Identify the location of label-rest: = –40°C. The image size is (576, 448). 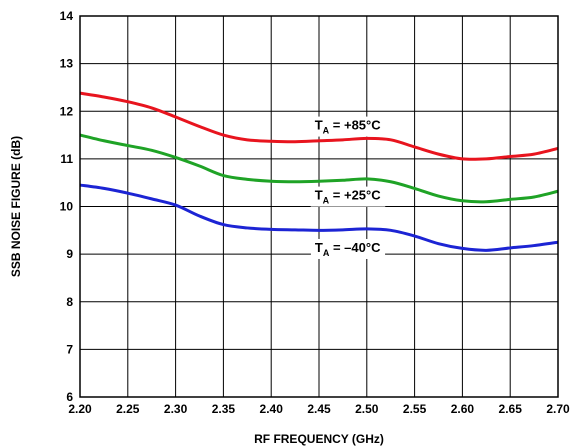
(355, 247).